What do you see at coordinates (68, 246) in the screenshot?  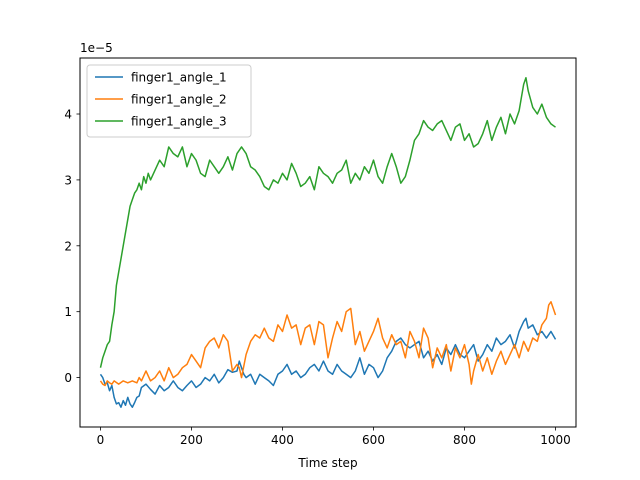 I see `y-tick-label: 2` at bounding box center [68, 246].